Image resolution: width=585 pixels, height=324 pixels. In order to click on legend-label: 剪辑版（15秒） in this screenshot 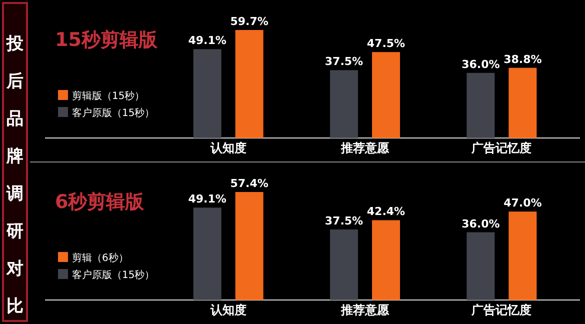, I will do `click(108, 96)`.